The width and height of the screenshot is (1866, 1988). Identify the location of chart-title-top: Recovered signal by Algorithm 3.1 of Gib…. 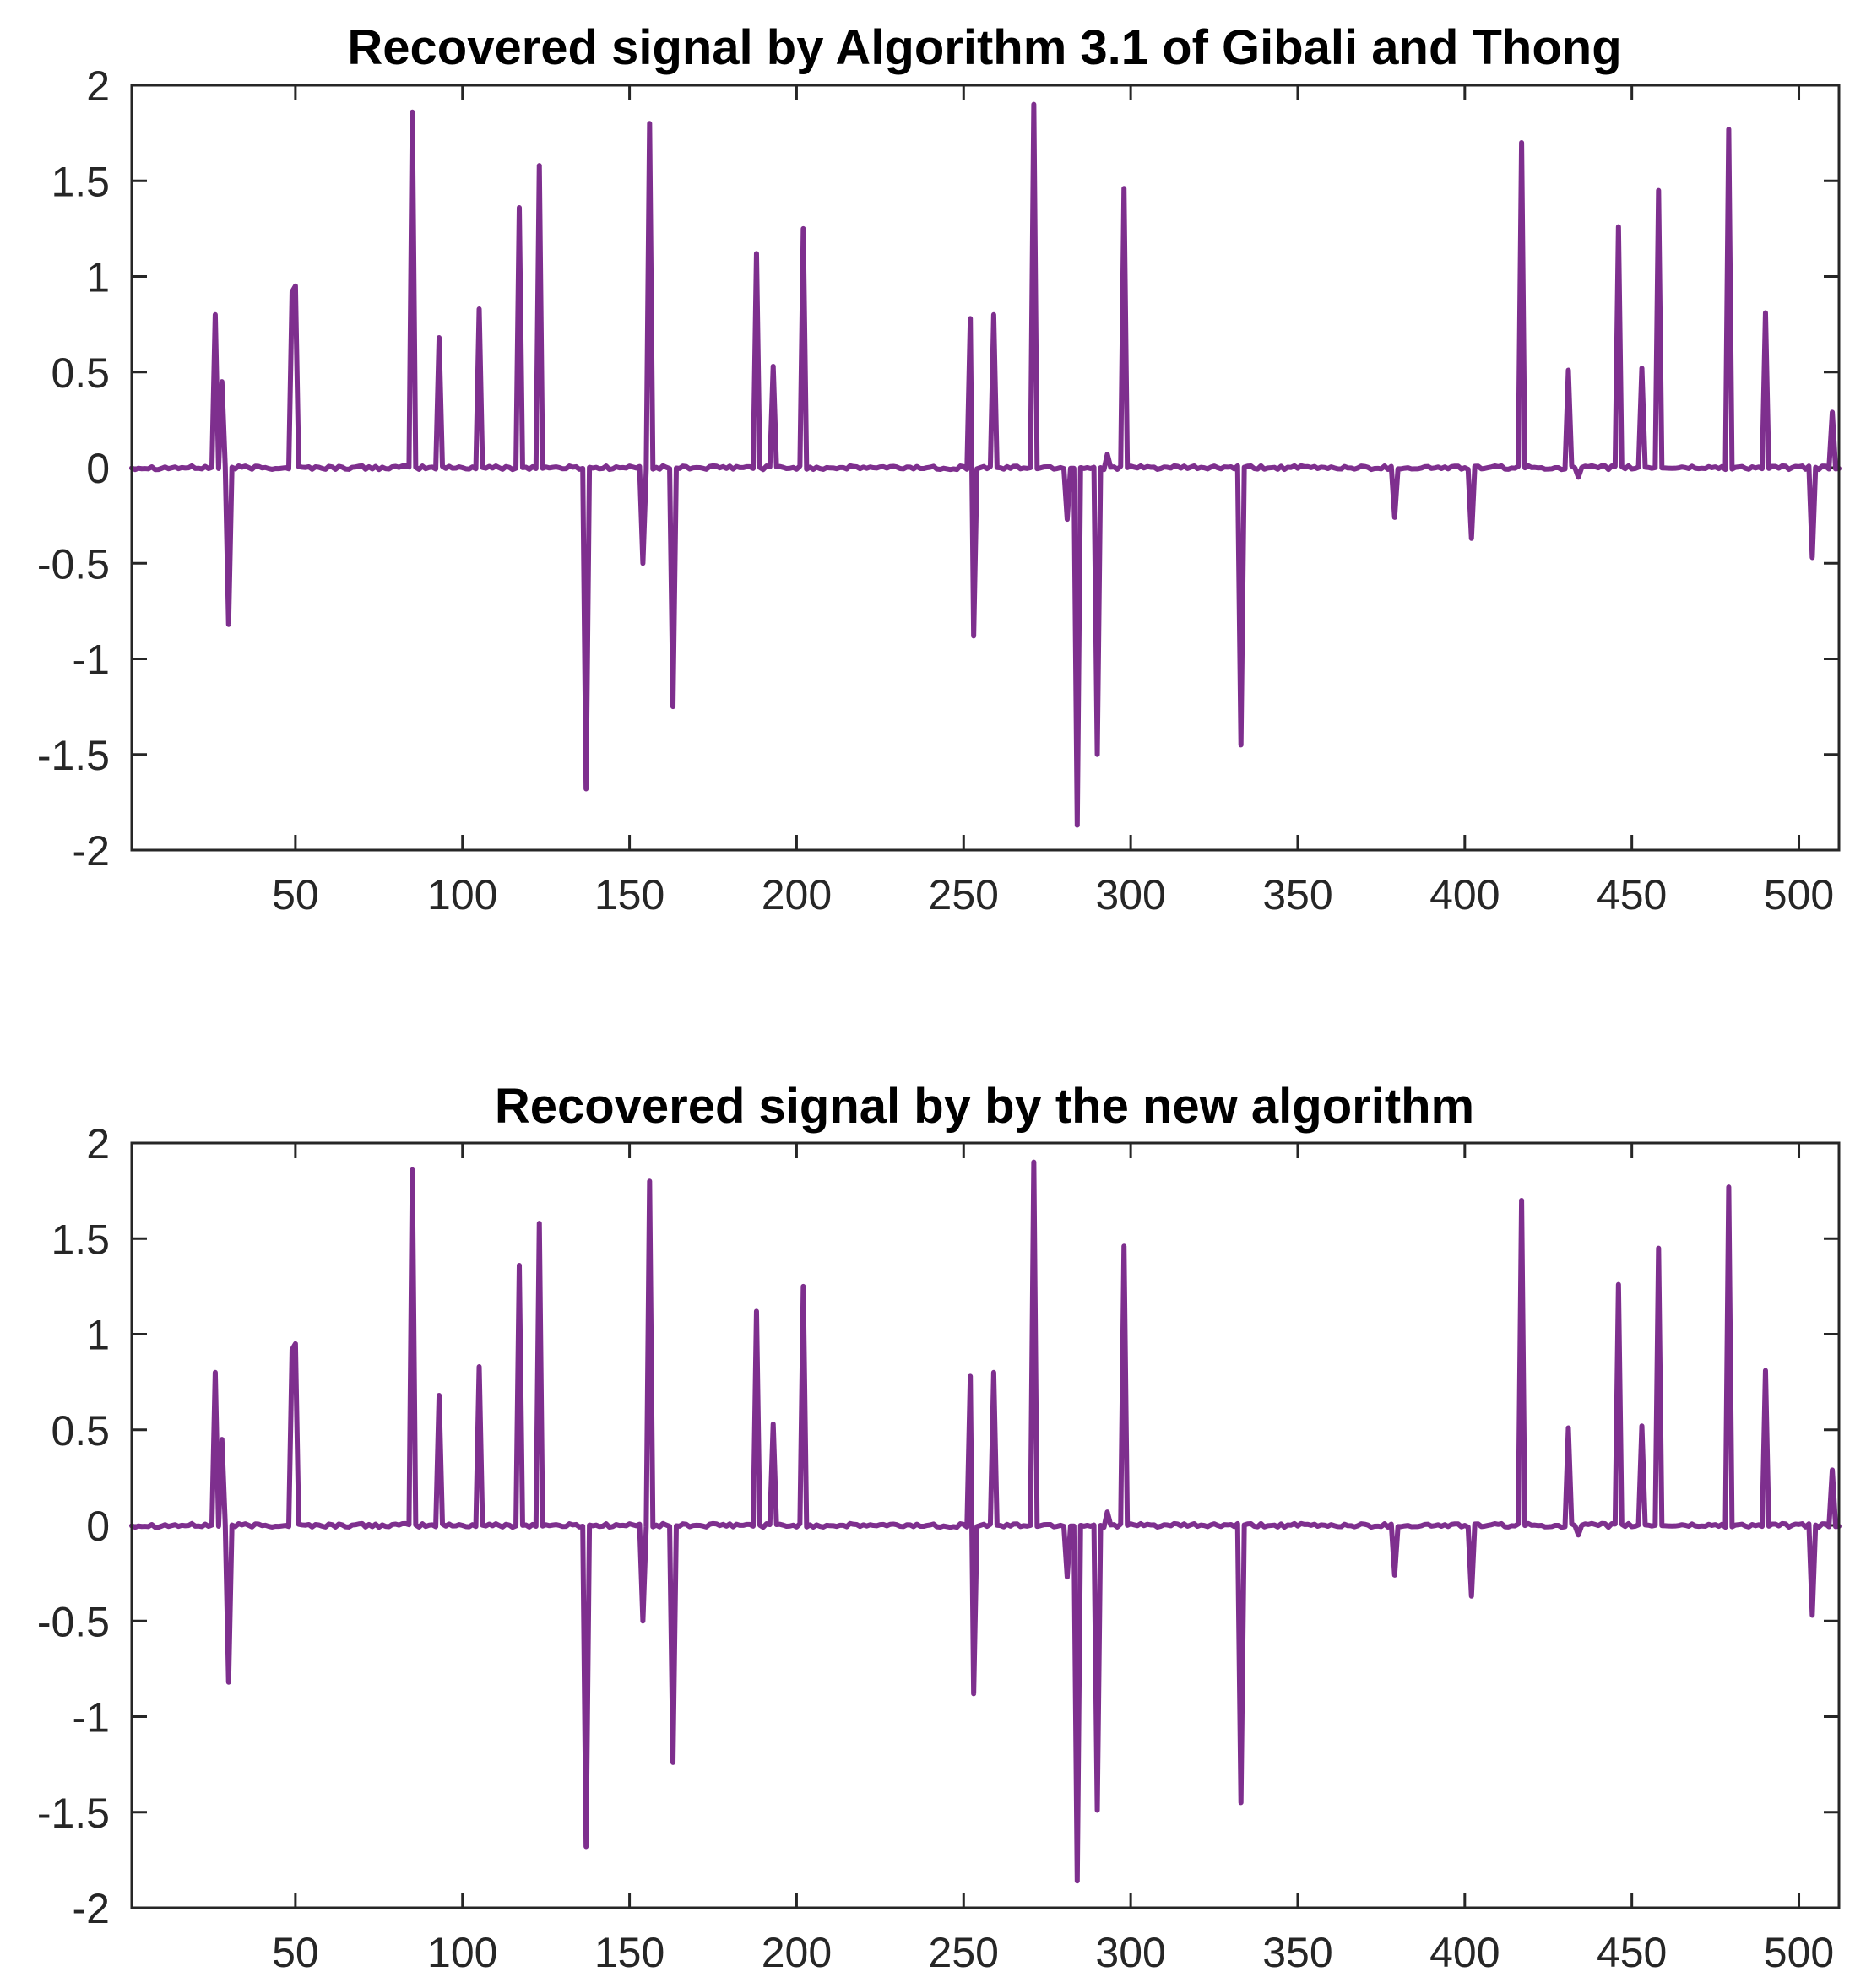
(984, 47).